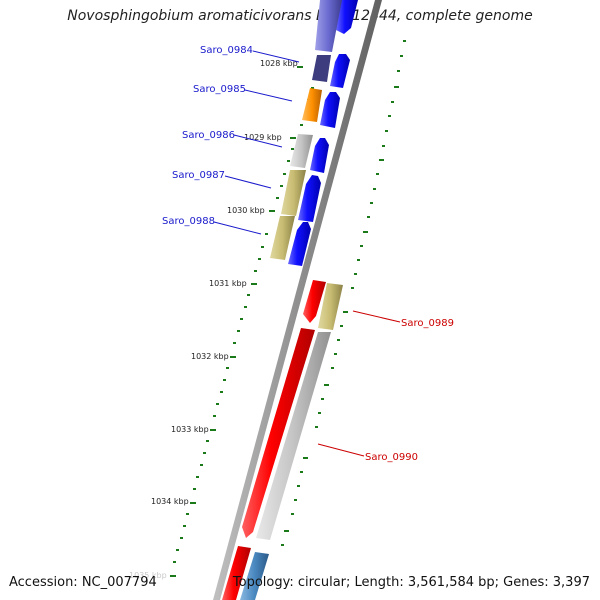 Image resolution: width=600 pixels, height=600 pixels. What do you see at coordinates (246, 210) in the screenshot?
I see `kbp-label: 1030 kbp` at bounding box center [246, 210].